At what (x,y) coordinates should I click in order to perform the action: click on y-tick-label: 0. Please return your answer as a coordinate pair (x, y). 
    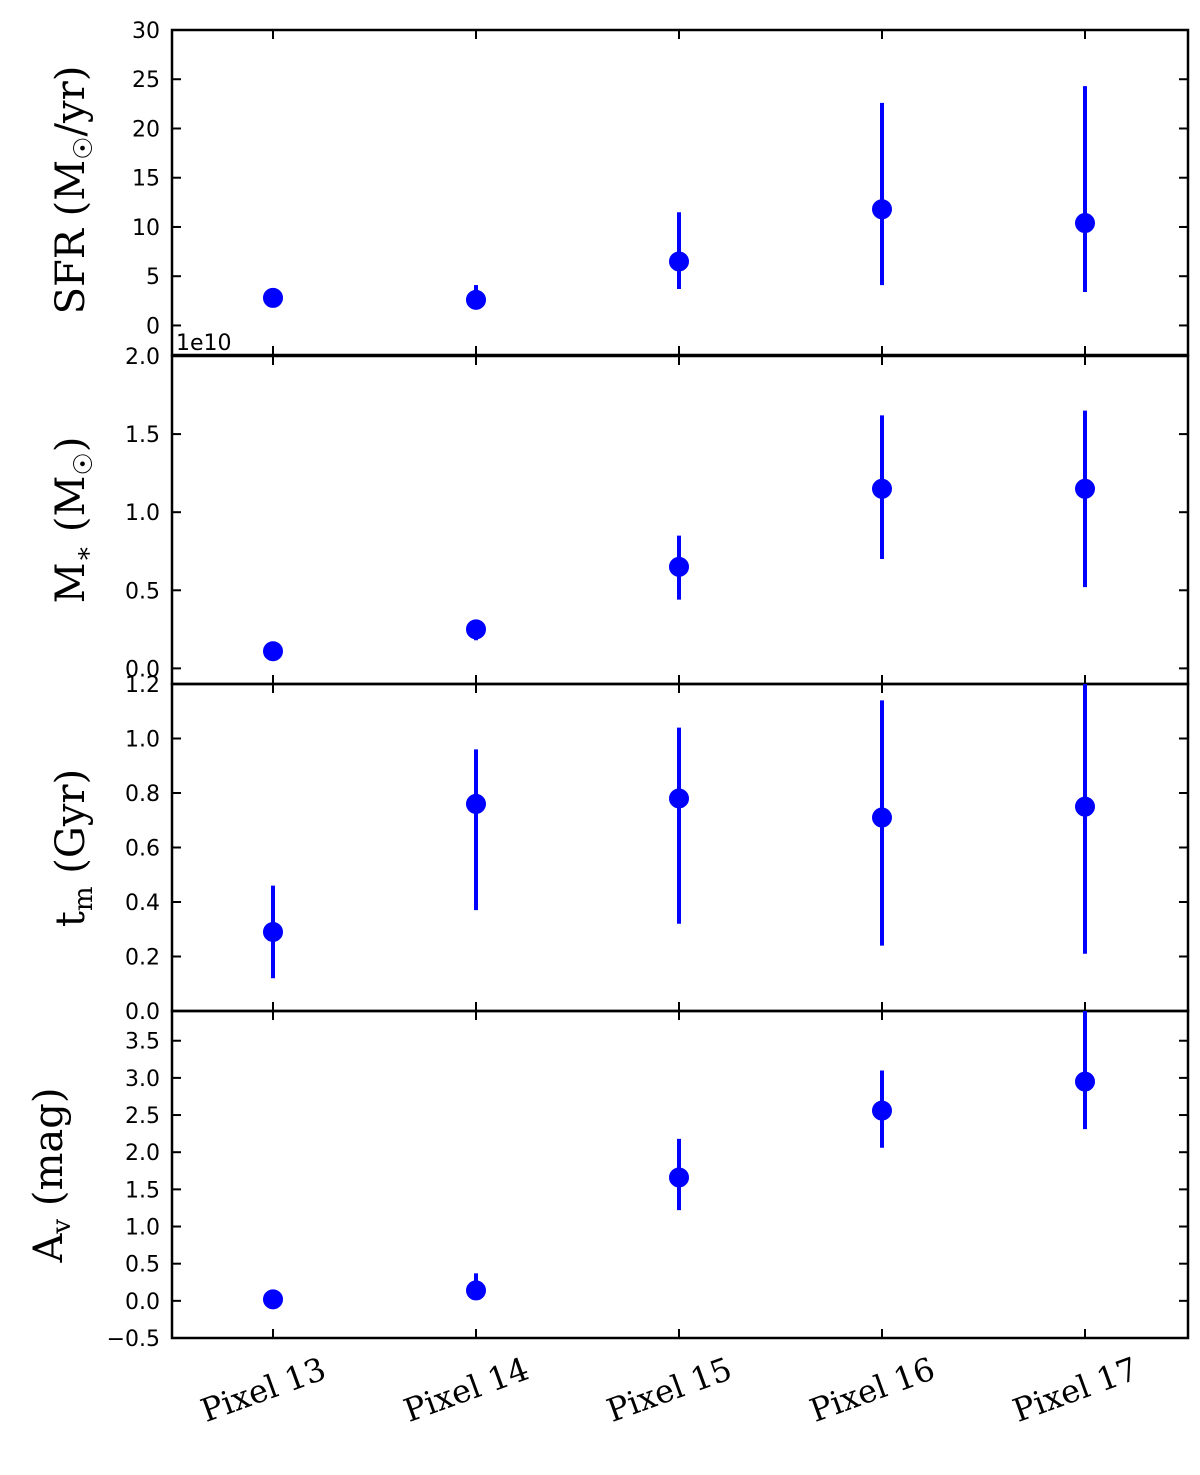
    Looking at the image, I should click on (153, 326).